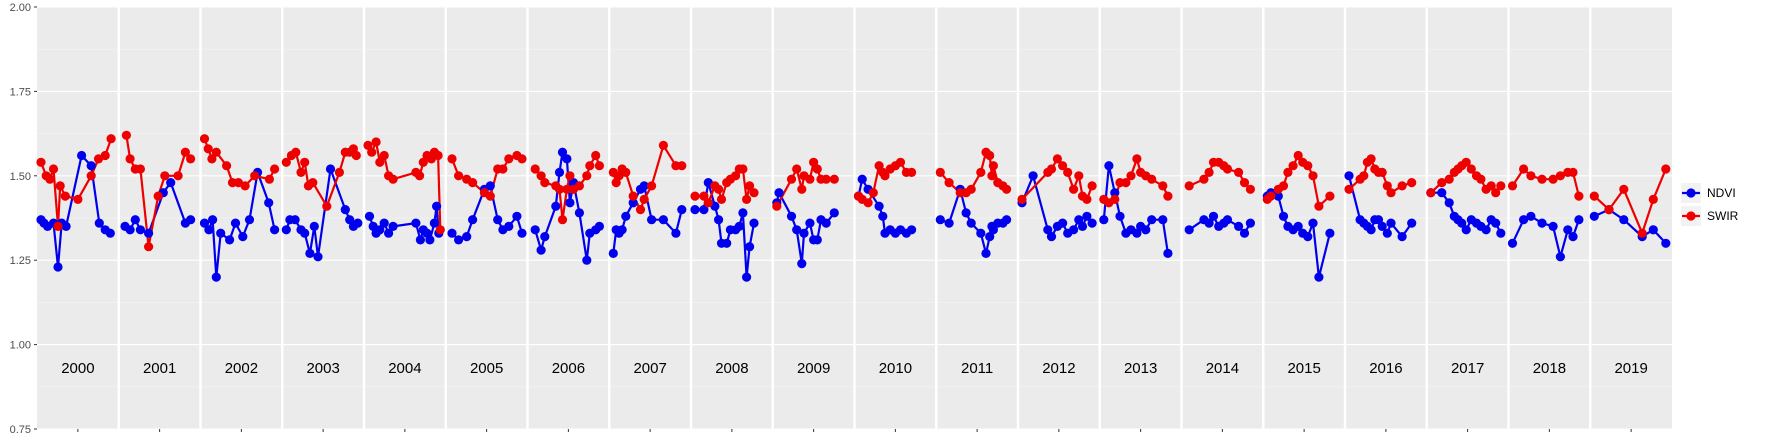 The width and height of the screenshot is (1773, 442). What do you see at coordinates (1303, 368) in the screenshot?
I see `facet-label: 2015` at bounding box center [1303, 368].